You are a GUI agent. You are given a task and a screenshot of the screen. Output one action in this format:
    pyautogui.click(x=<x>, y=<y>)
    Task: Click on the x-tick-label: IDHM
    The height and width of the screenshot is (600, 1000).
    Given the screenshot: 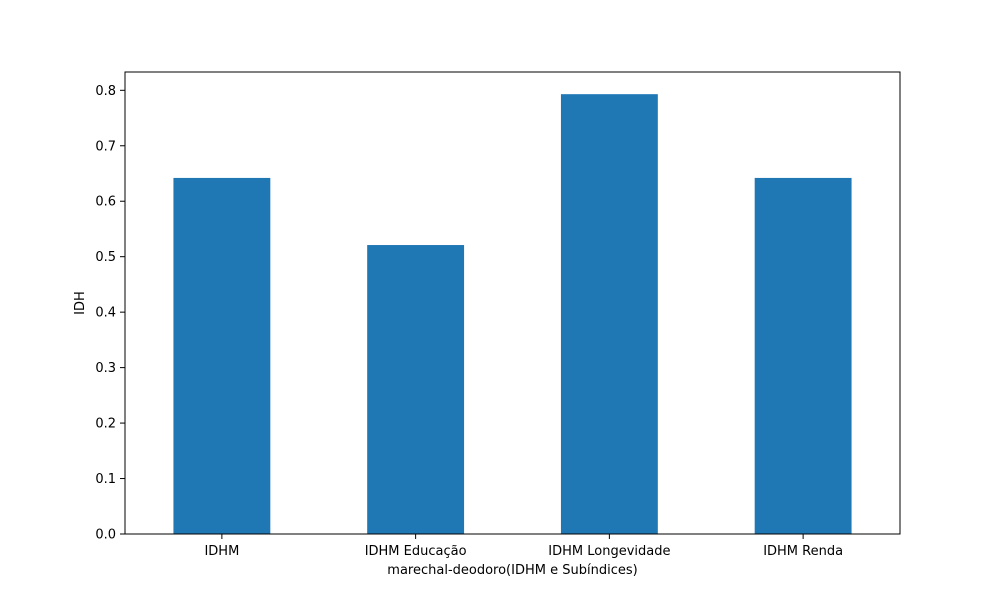 What is the action you would take?
    pyautogui.click(x=221, y=551)
    